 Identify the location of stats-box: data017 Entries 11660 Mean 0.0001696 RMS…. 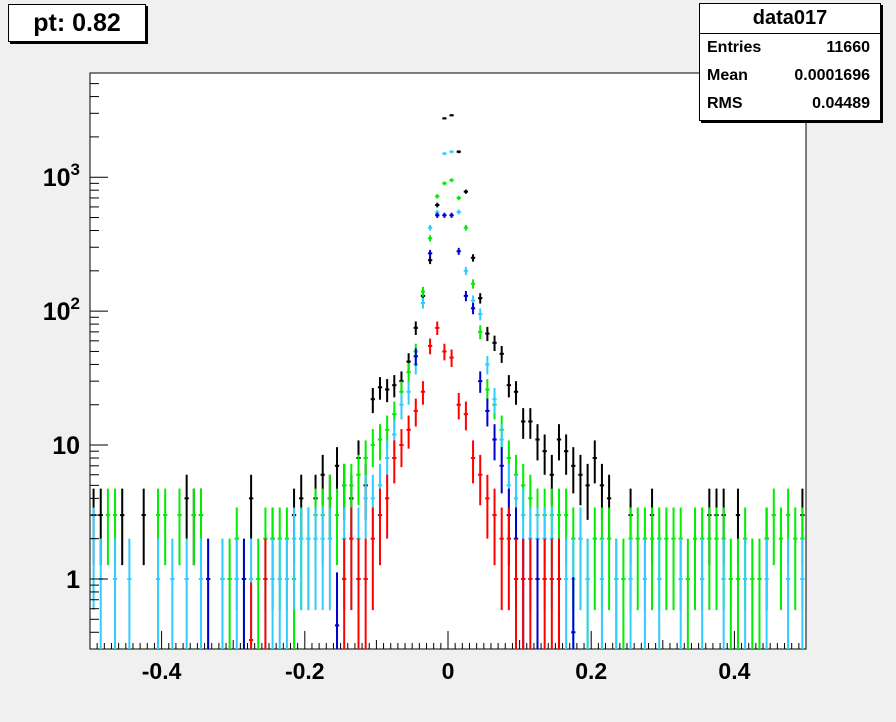
(790, 62).